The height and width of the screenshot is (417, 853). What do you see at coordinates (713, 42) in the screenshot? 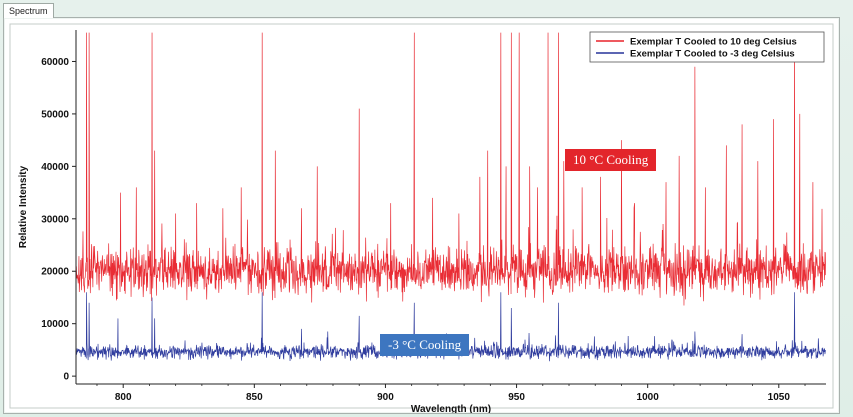
I see `legend-entry-red: Exemplar T Cooled to 10 deg Celsius` at bounding box center [713, 42].